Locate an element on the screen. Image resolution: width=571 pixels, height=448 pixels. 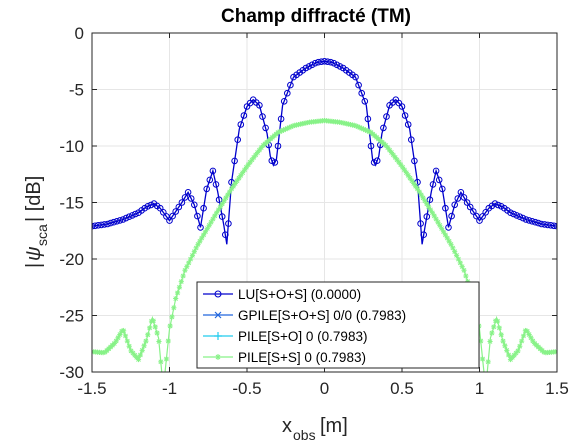
svg-text: ψ is located at coordinates (34, 253).